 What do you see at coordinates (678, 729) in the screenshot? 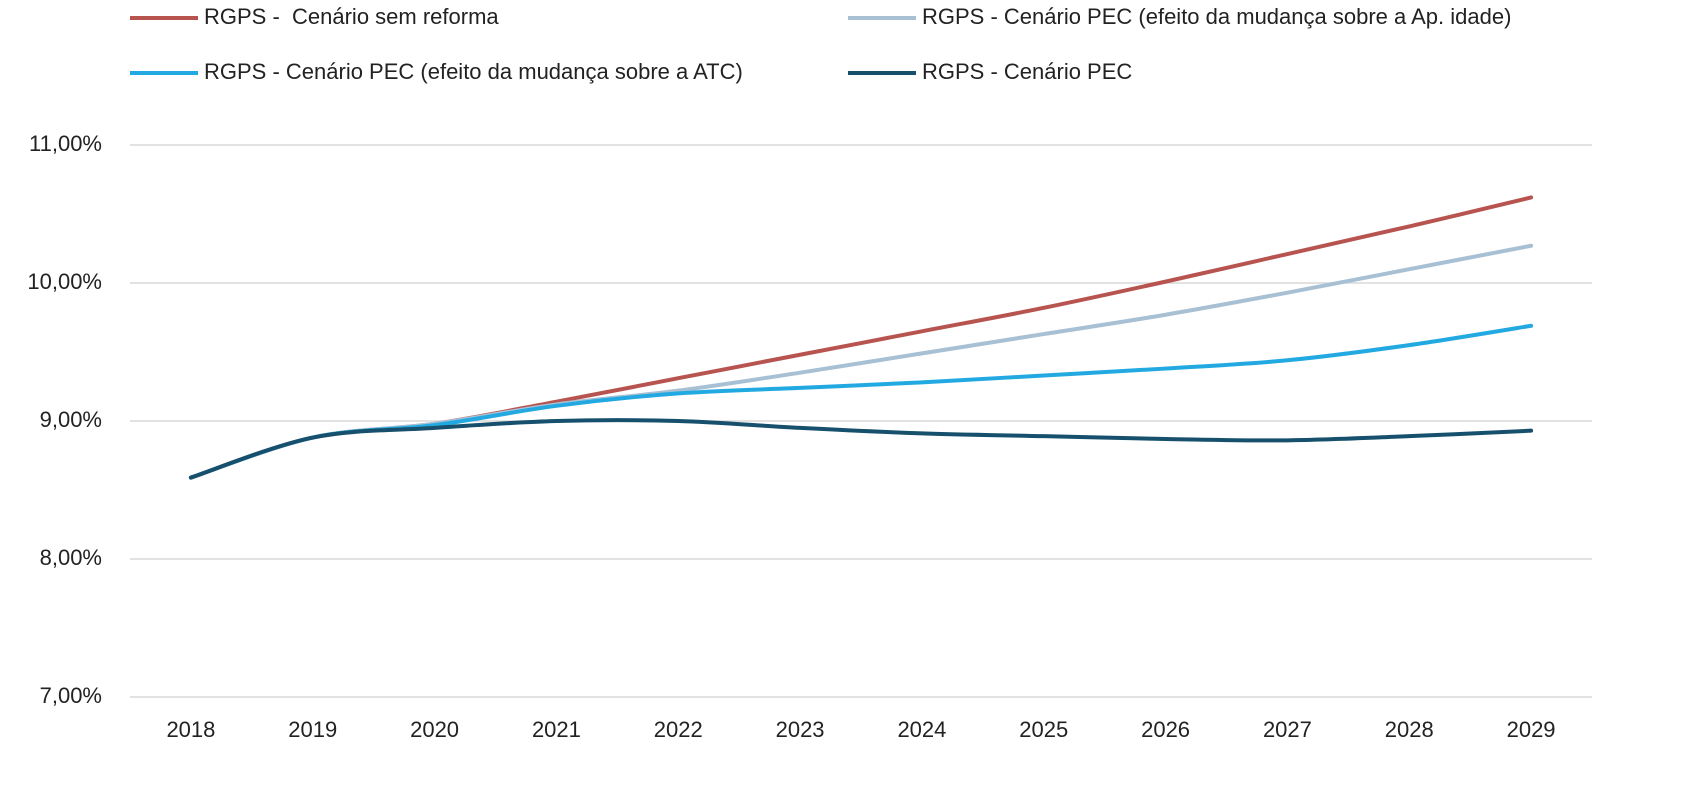
I see `x-tick-label: 2022` at bounding box center [678, 729].